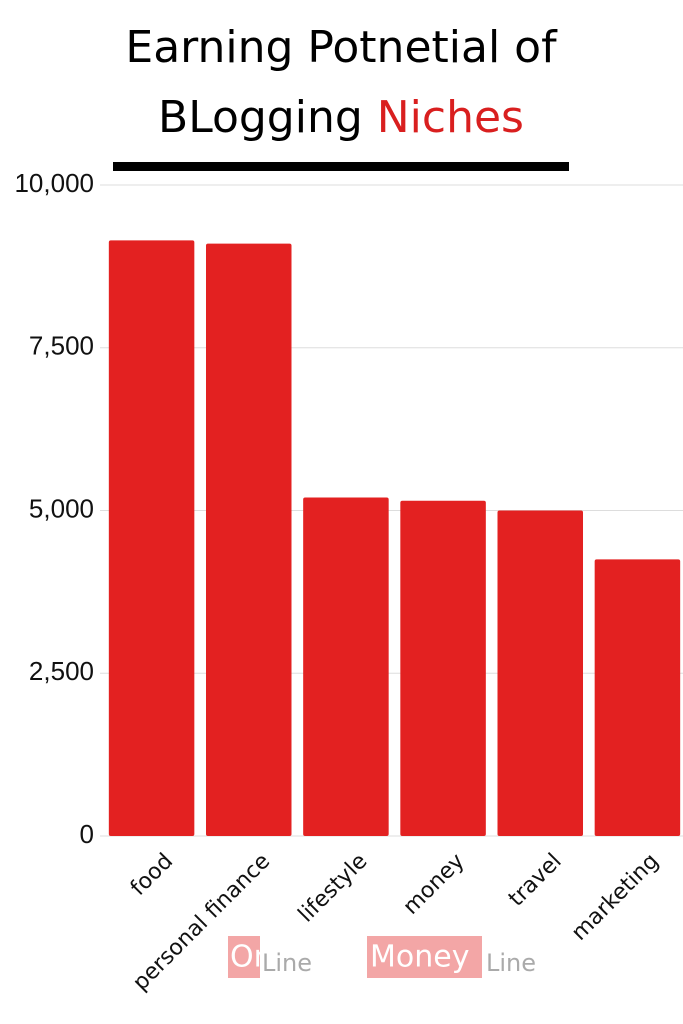 The height and width of the screenshot is (1024, 683). Describe the element at coordinates (87, 834) in the screenshot. I see `y-tick-label: 0` at that location.